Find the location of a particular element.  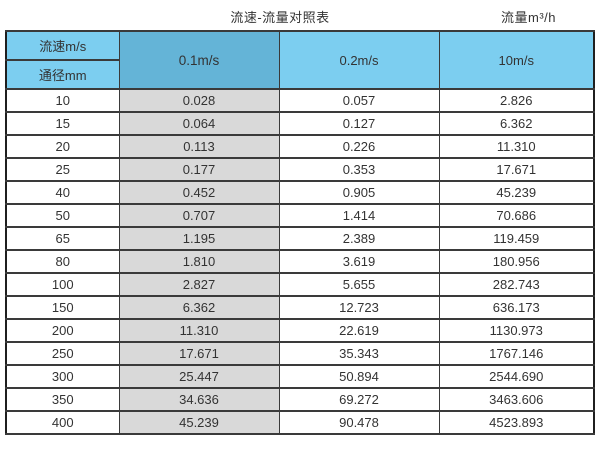

flow-cell-10ms: 4523.893 is located at coordinates (516, 422).